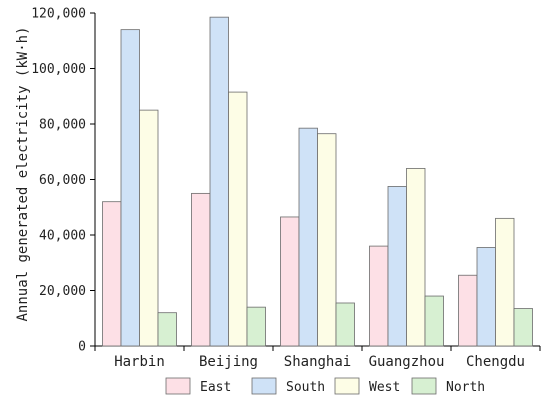  Describe the element at coordinates (228, 362) in the screenshot. I see `x-category-label: Beijing` at that location.